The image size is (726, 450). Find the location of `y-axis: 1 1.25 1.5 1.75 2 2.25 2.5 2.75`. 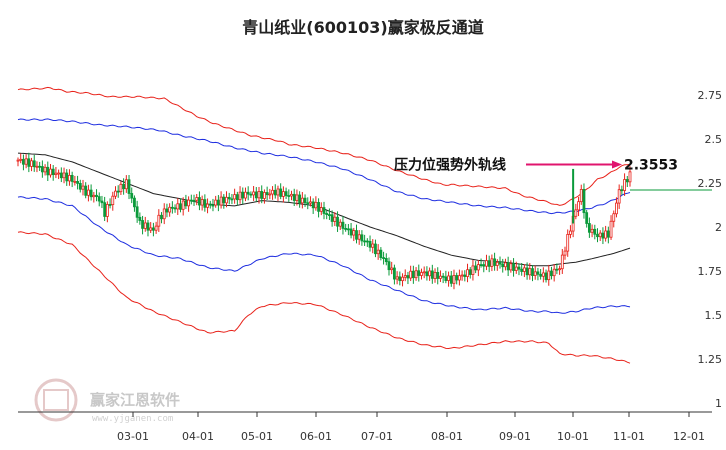

y-axis: 1 1.25 1.5 1.75 2 2.25 2.5 2.75 is located at coordinates (710, 249).